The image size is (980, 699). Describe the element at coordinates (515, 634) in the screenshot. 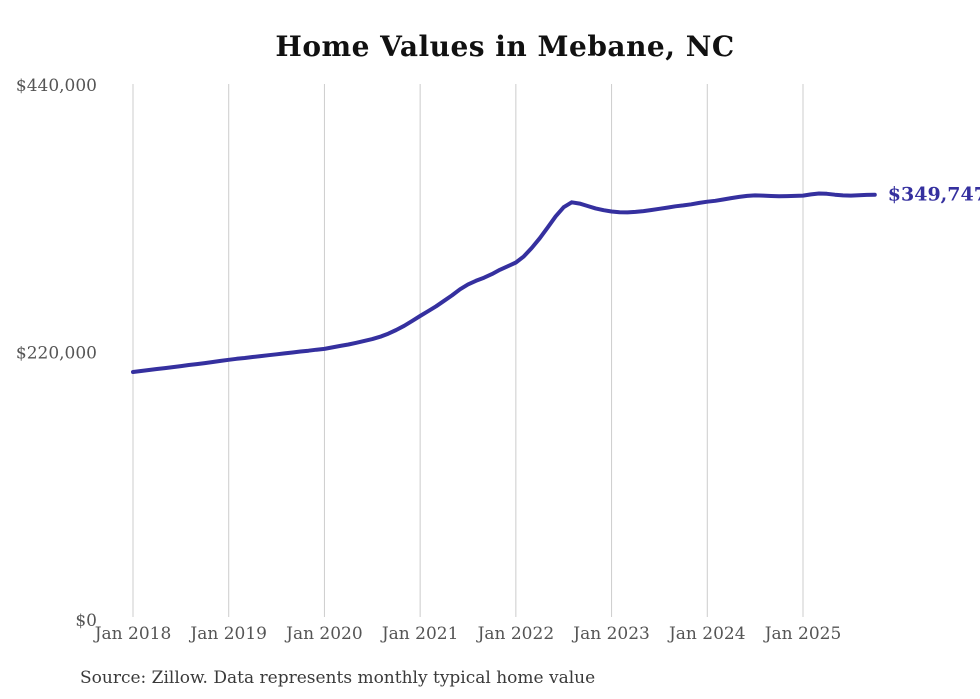

I see `x-tick-label: Jan 2022` at that location.